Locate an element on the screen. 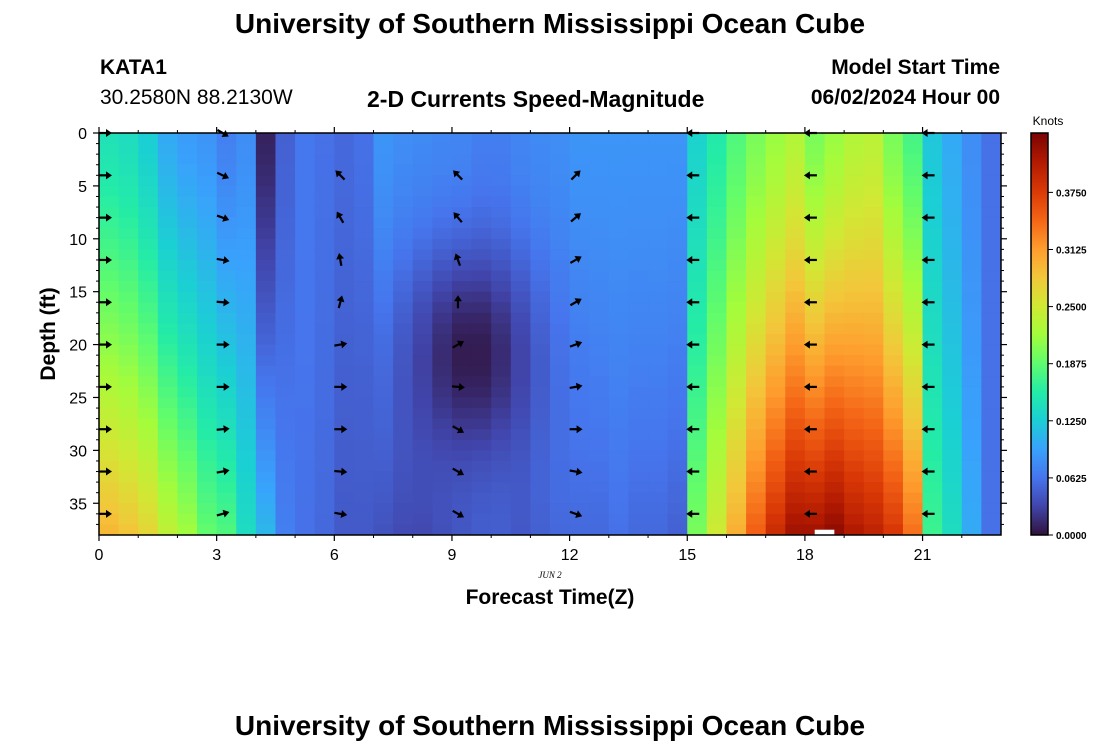 Image resolution: width=1100 pixels, height=750 pixels. y-axis-label: Depth (ft) is located at coordinates (48, 333).